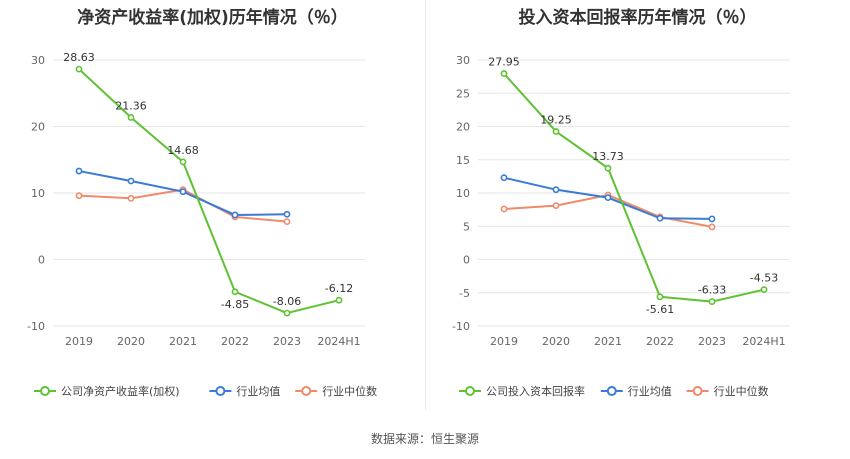 This screenshot has width=850, height=459. What do you see at coordinates (637, 18) in the screenshot?
I see `roic-chart-title: 投入资本回报率历年情况（％）` at bounding box center [637, 18].